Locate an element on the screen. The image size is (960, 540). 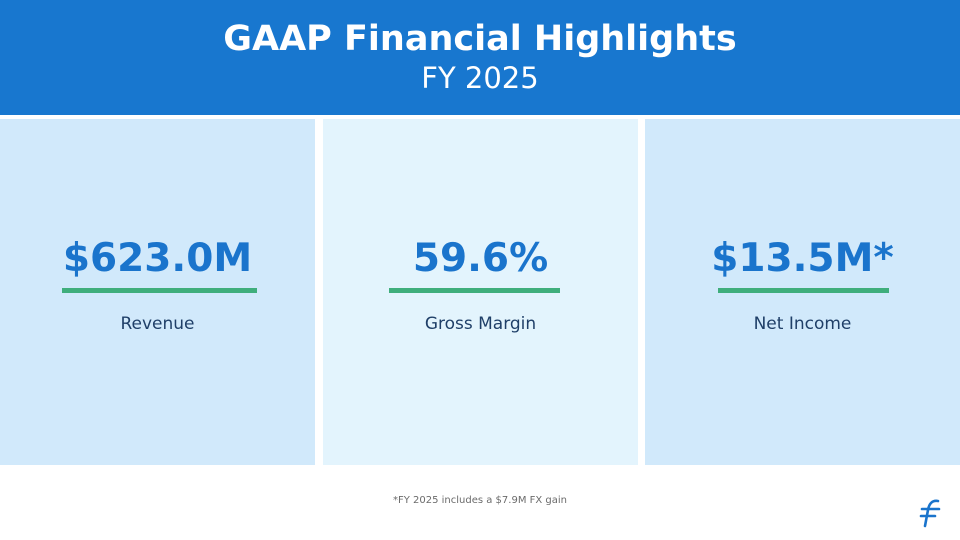
brand-logo-icon is located at coordinates (930, 513).